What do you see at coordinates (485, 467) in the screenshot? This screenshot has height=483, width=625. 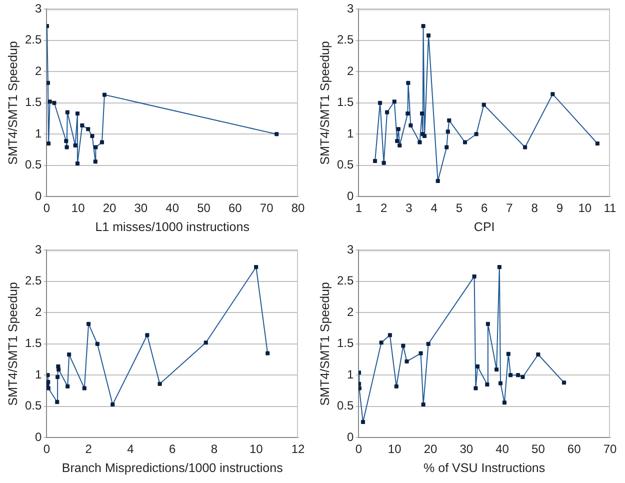 I see `x-axis-title: % of VSU Instructions` at bounding box center [485, 467].